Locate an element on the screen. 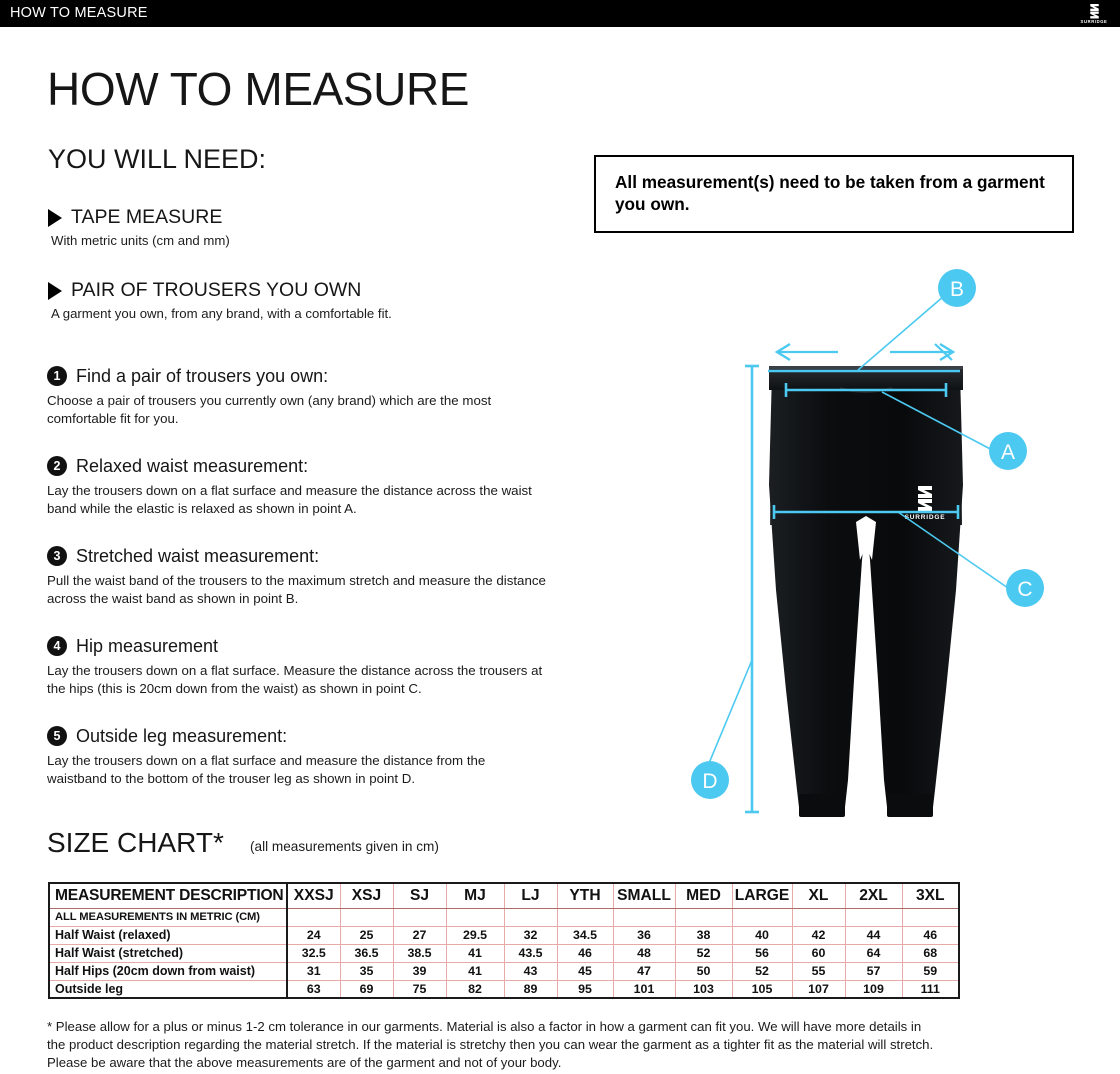 The width and height of the screenshot is (1120, 1074). column-header-size: SJ is located at coordinates (419, 895).